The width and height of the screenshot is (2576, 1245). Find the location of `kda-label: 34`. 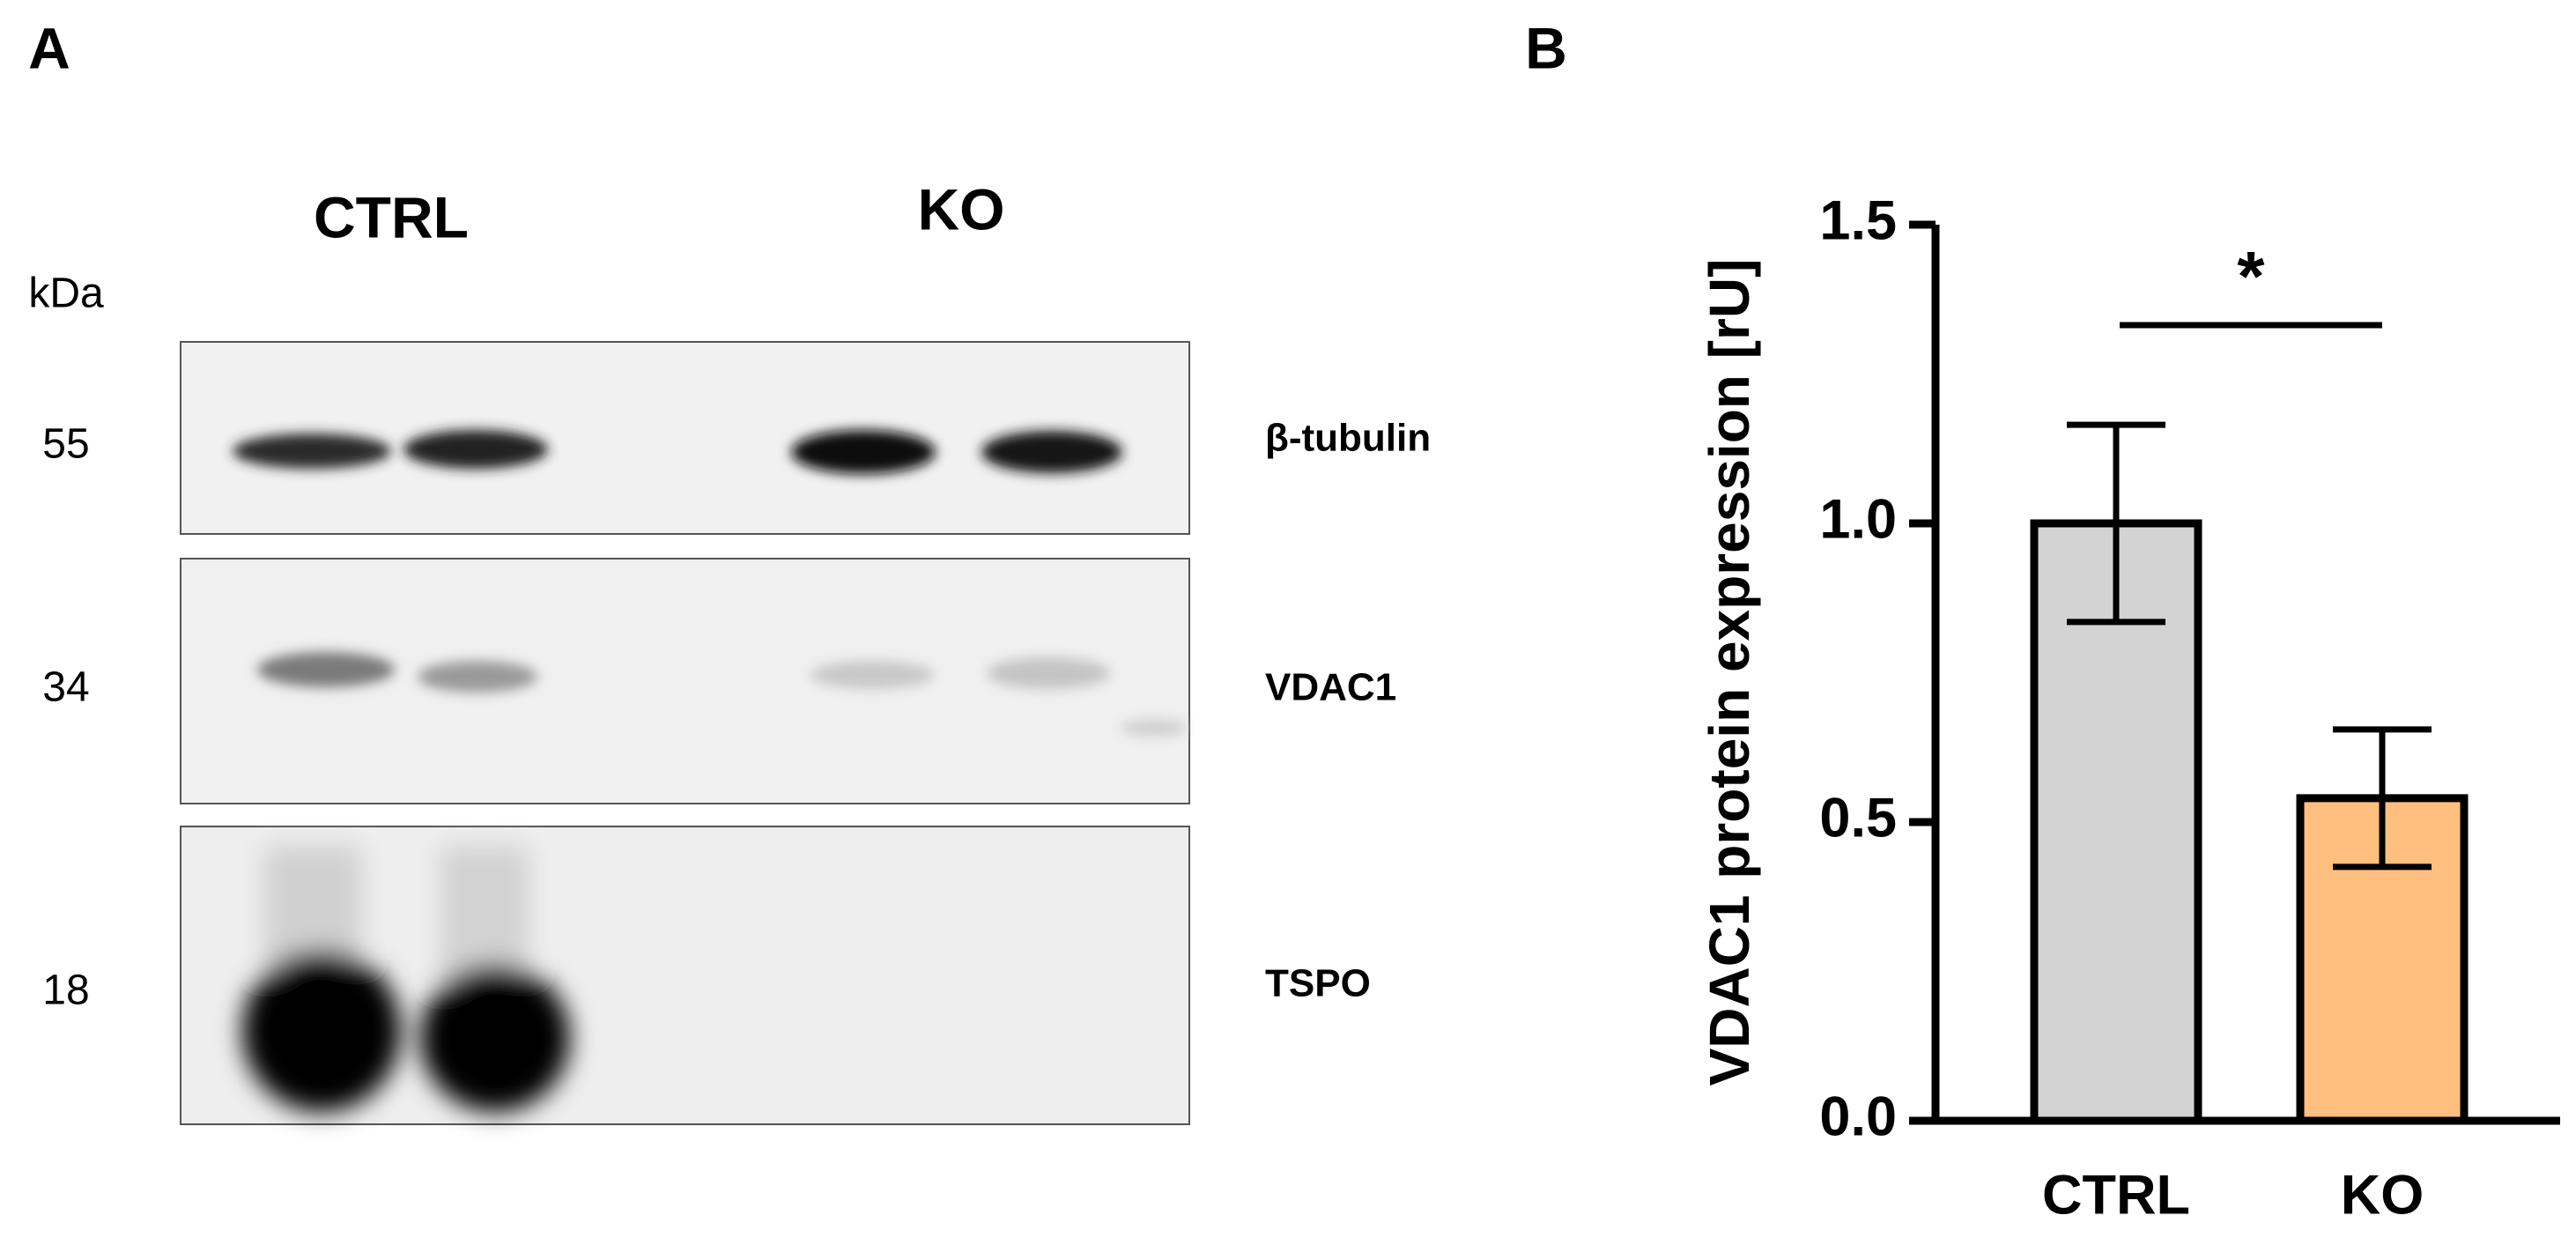

kda-label: 34 is located at coordinates (65, 687).